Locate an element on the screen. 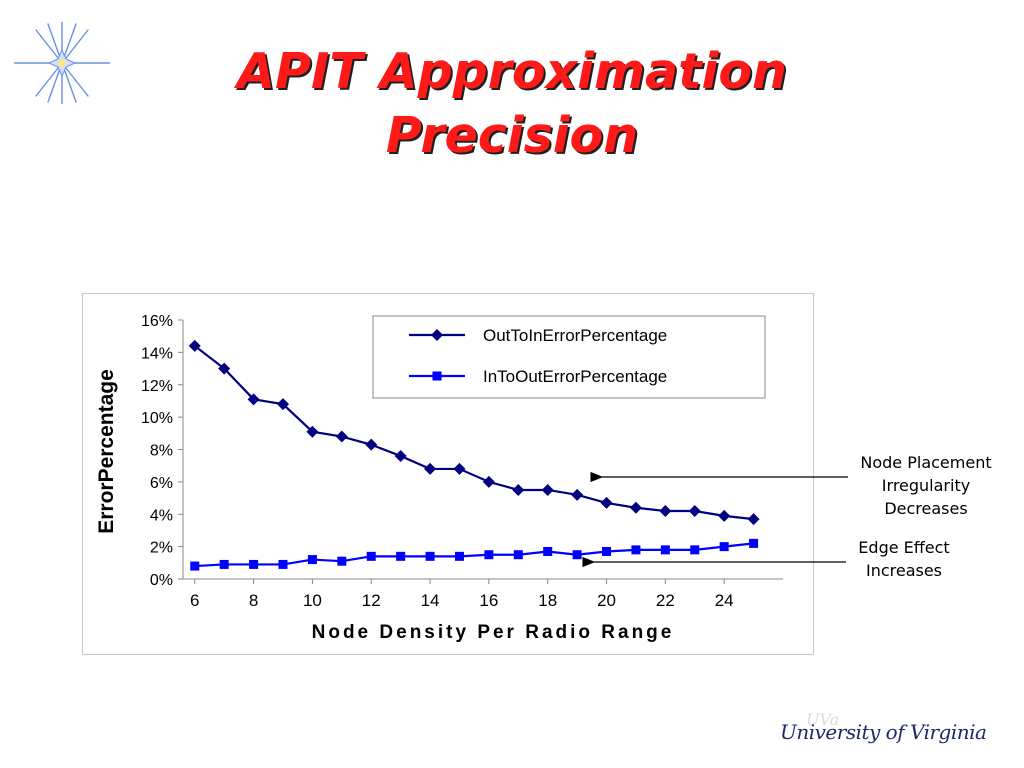  y-tick-label: 0% is located at coordinates (161, 580).